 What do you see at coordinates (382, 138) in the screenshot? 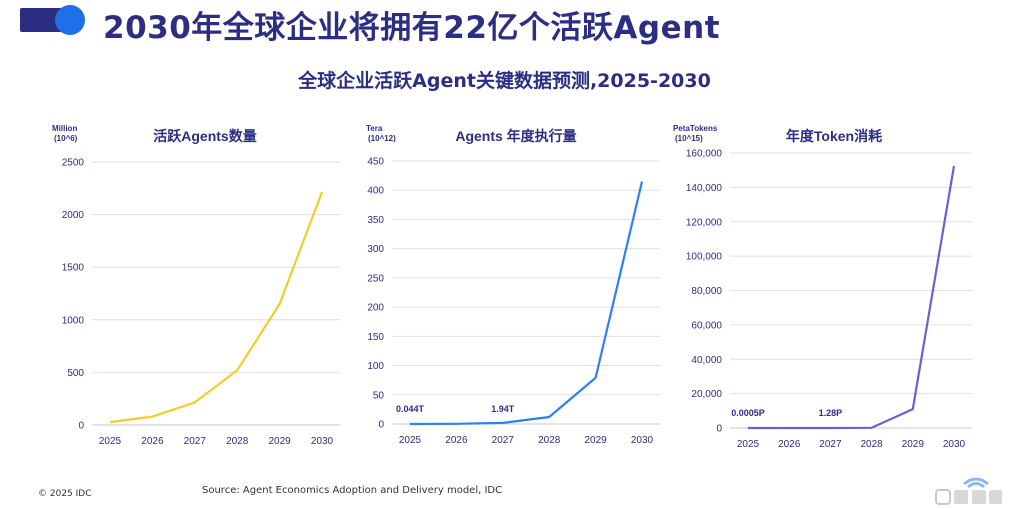
I see `y-unit-sub-label: (10^12)` at bounding box center [382, 138].